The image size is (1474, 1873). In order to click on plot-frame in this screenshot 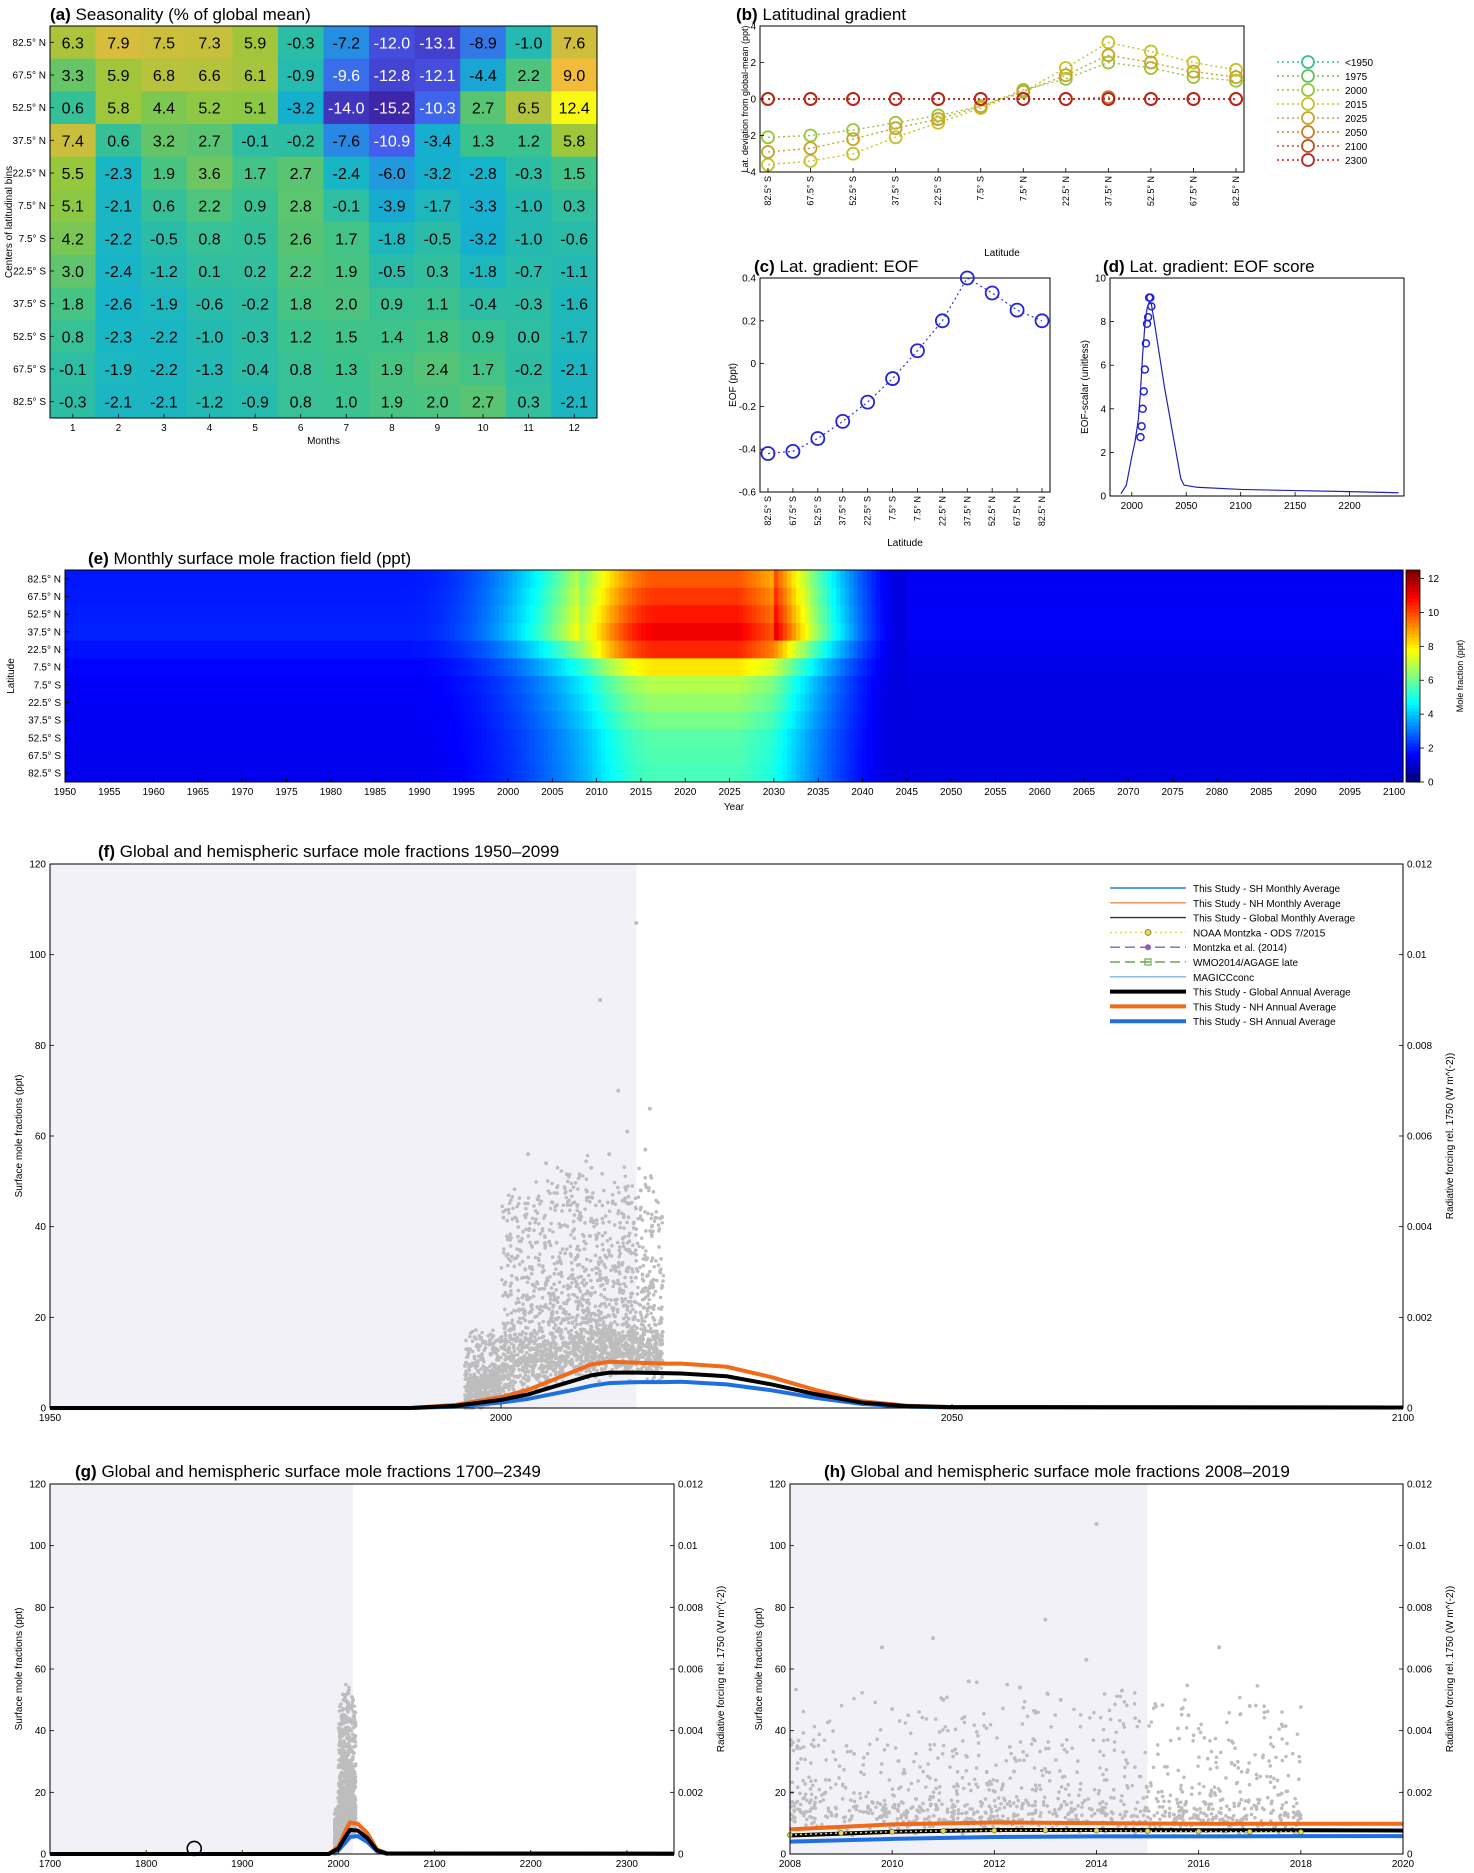, I will do `click(323, 222)`.